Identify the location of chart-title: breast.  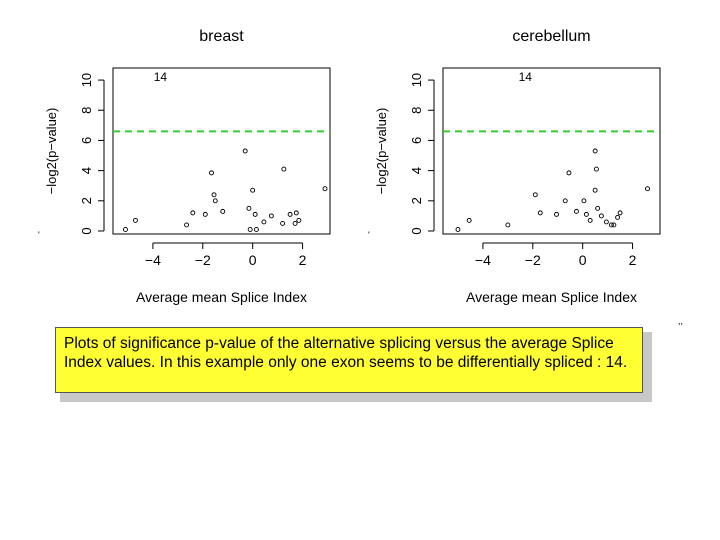
(221, 36).